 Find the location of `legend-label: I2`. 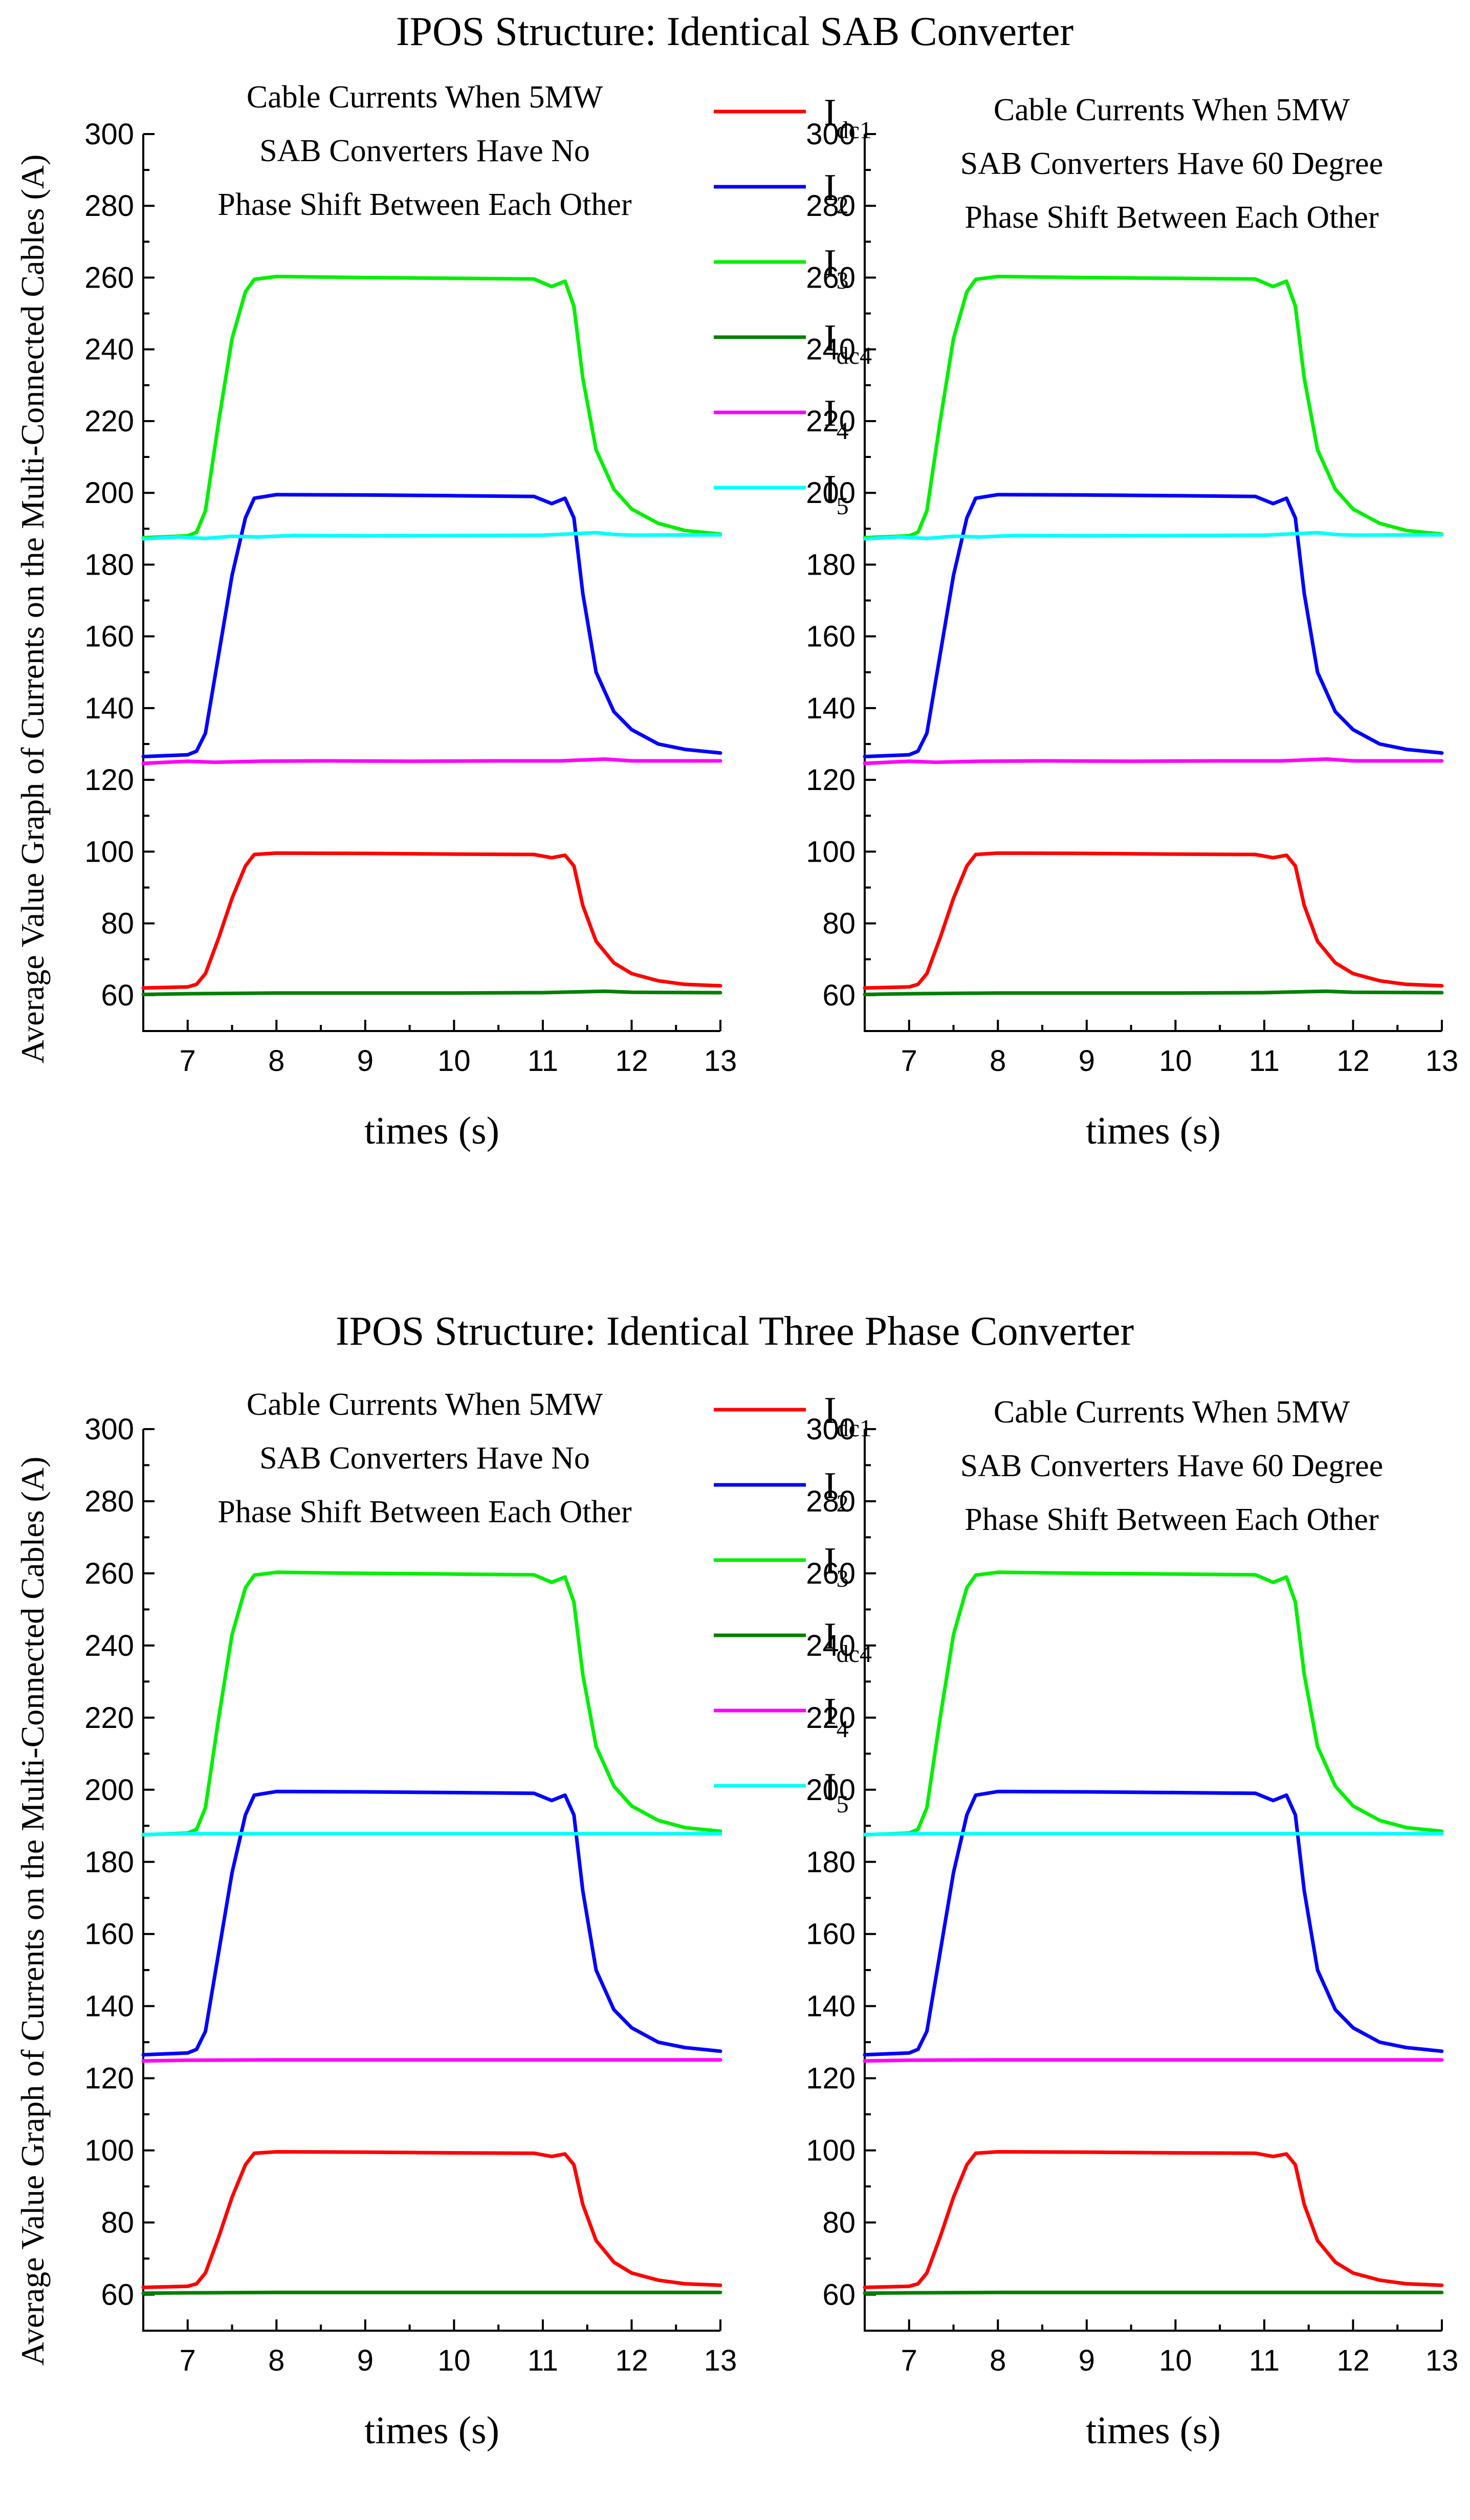

legend-label: I2 is located at coordinates (836, 1491).